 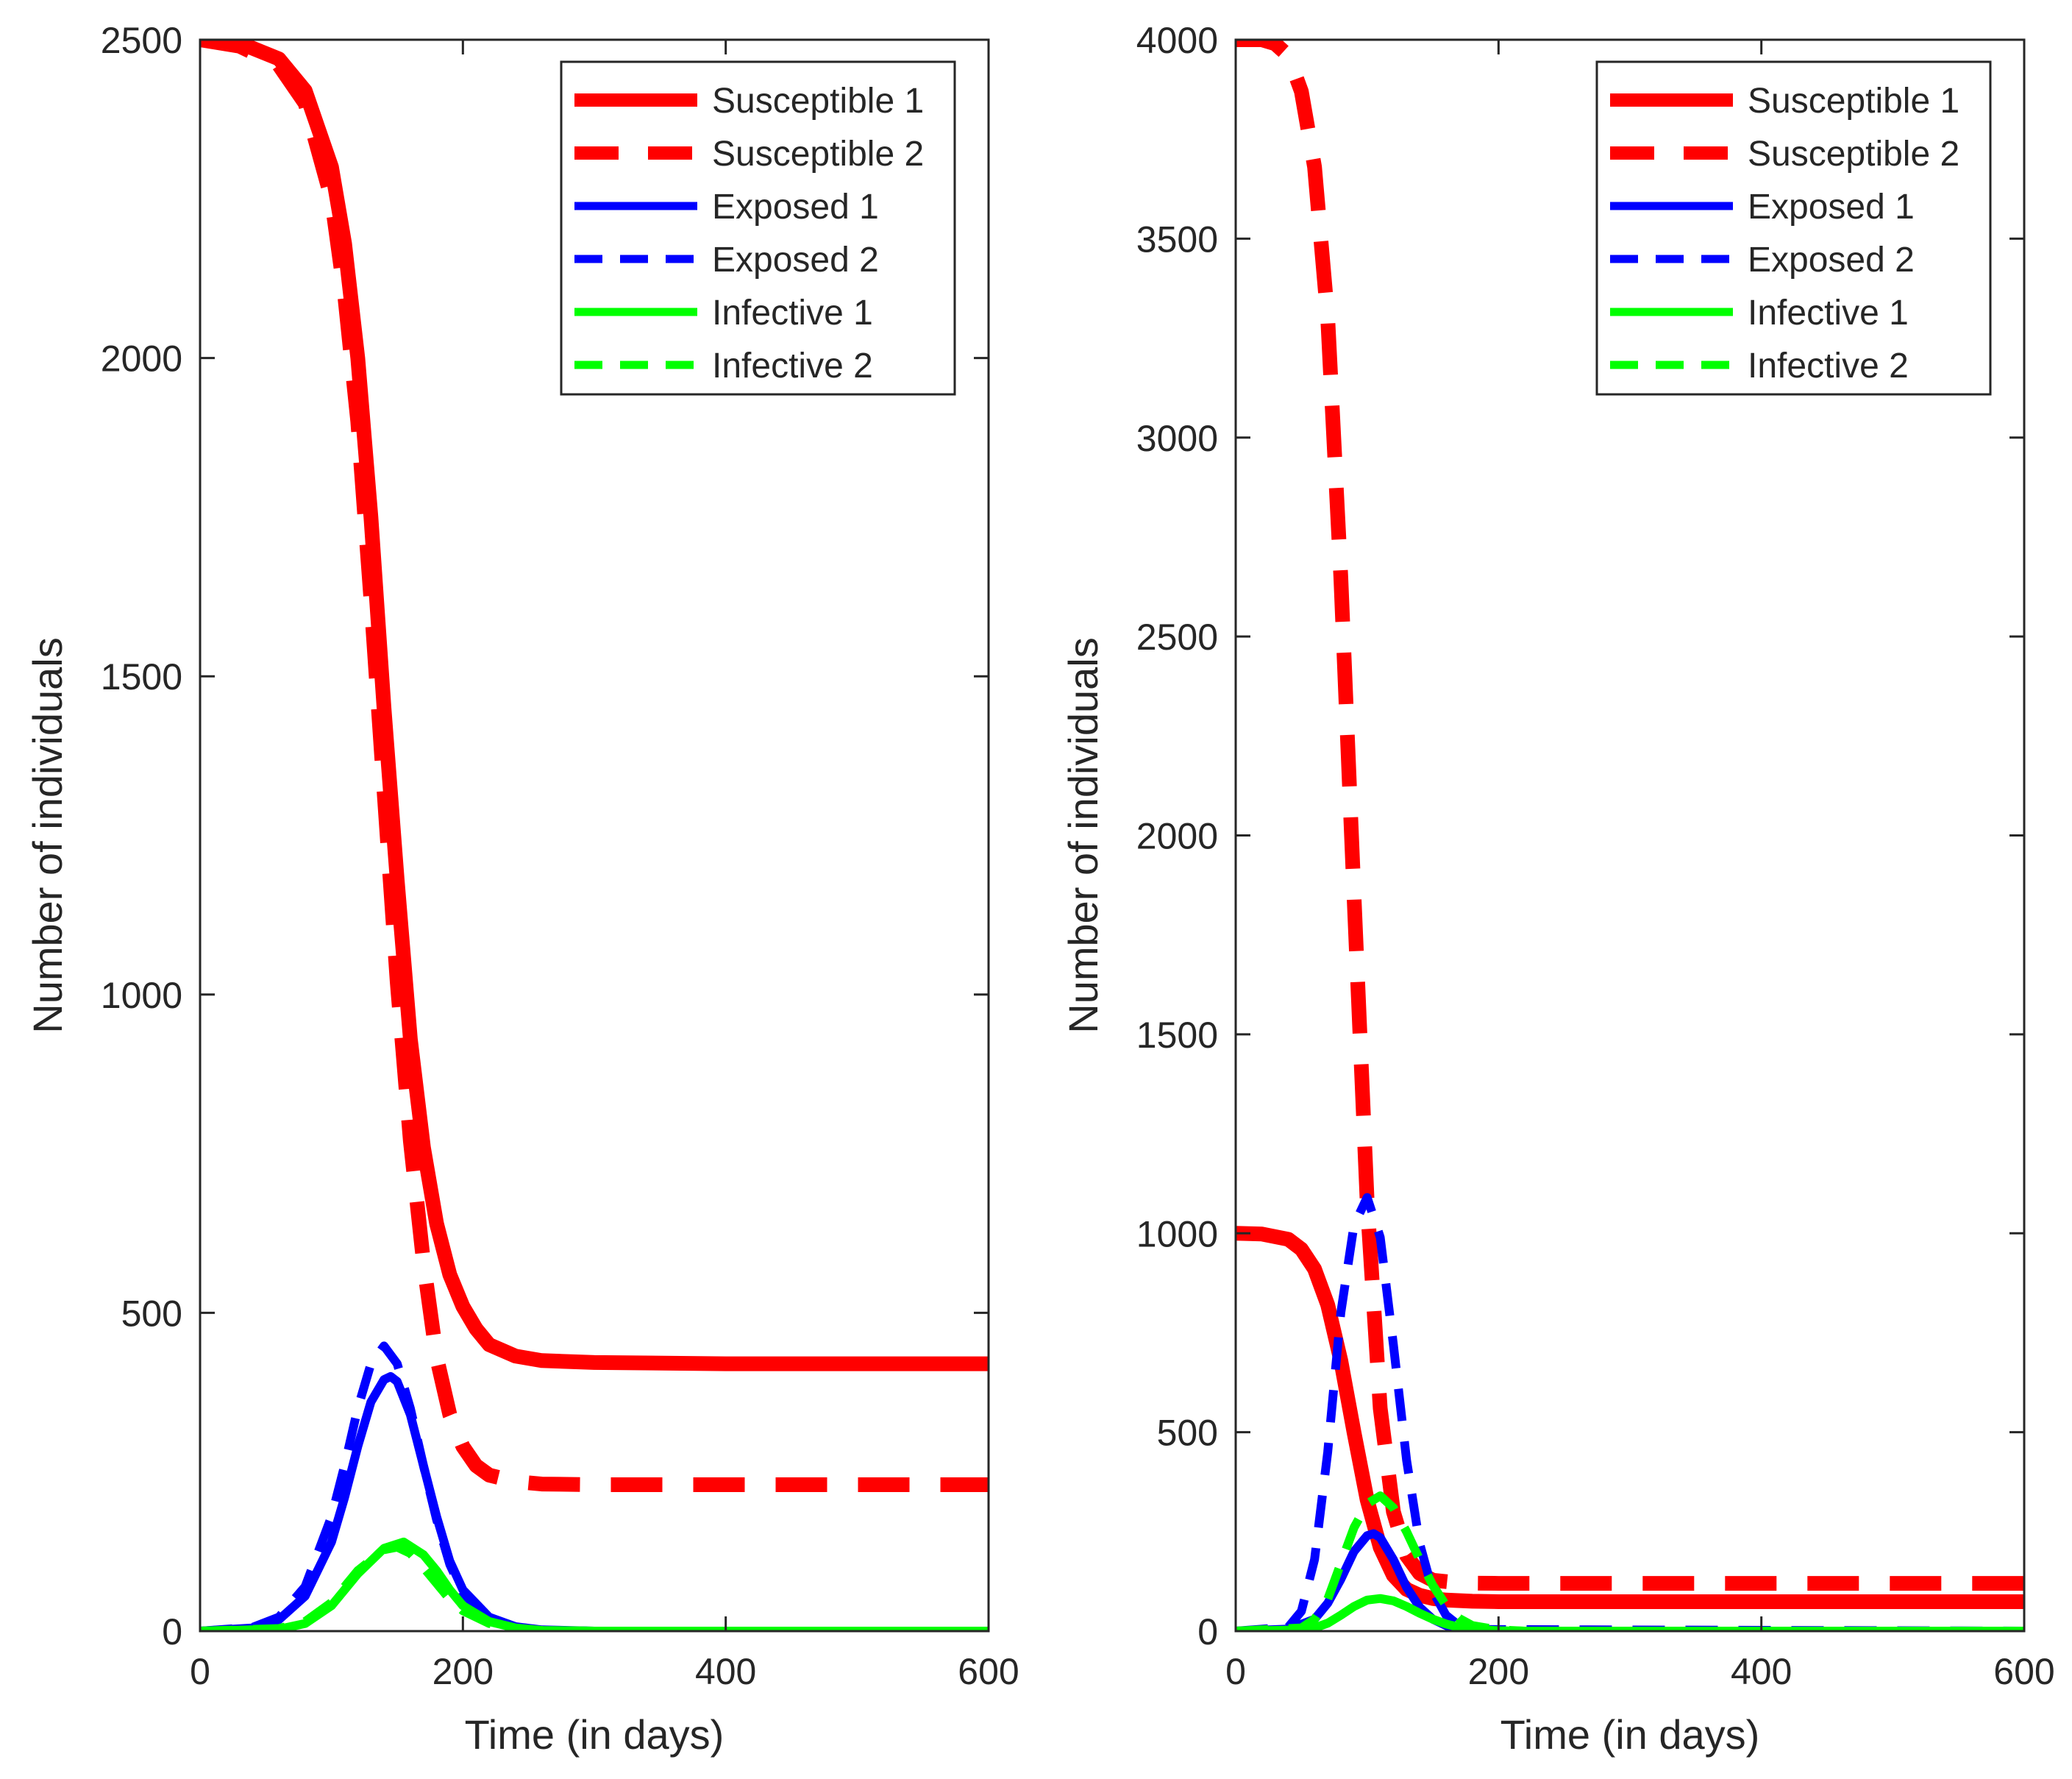 What do you see at coordinates (1177, 40) in the screenshot?
I see `y-tick-label: 4000` at bounding box center [1177, 40].